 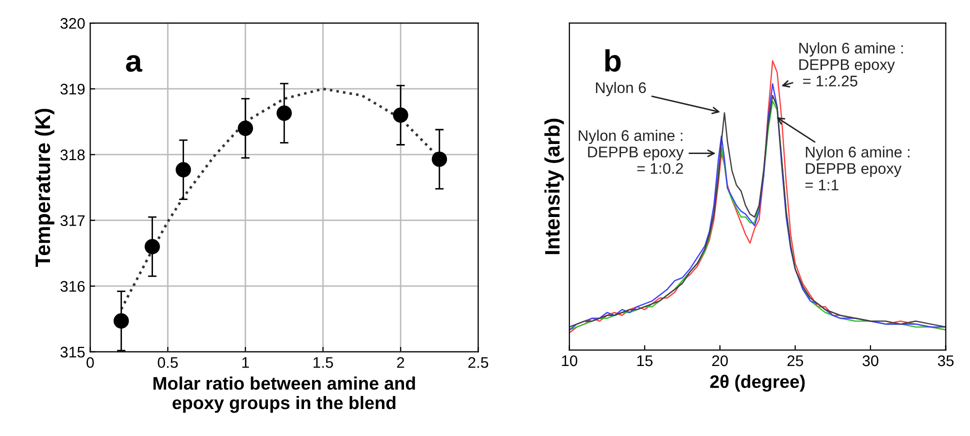 What do you see at coordinates (631, 152) in the screenshot?
I see `annotation: Nylon 6 amine : DEPPB epoxy = 1:0.2` at bounding box center [631, 152].